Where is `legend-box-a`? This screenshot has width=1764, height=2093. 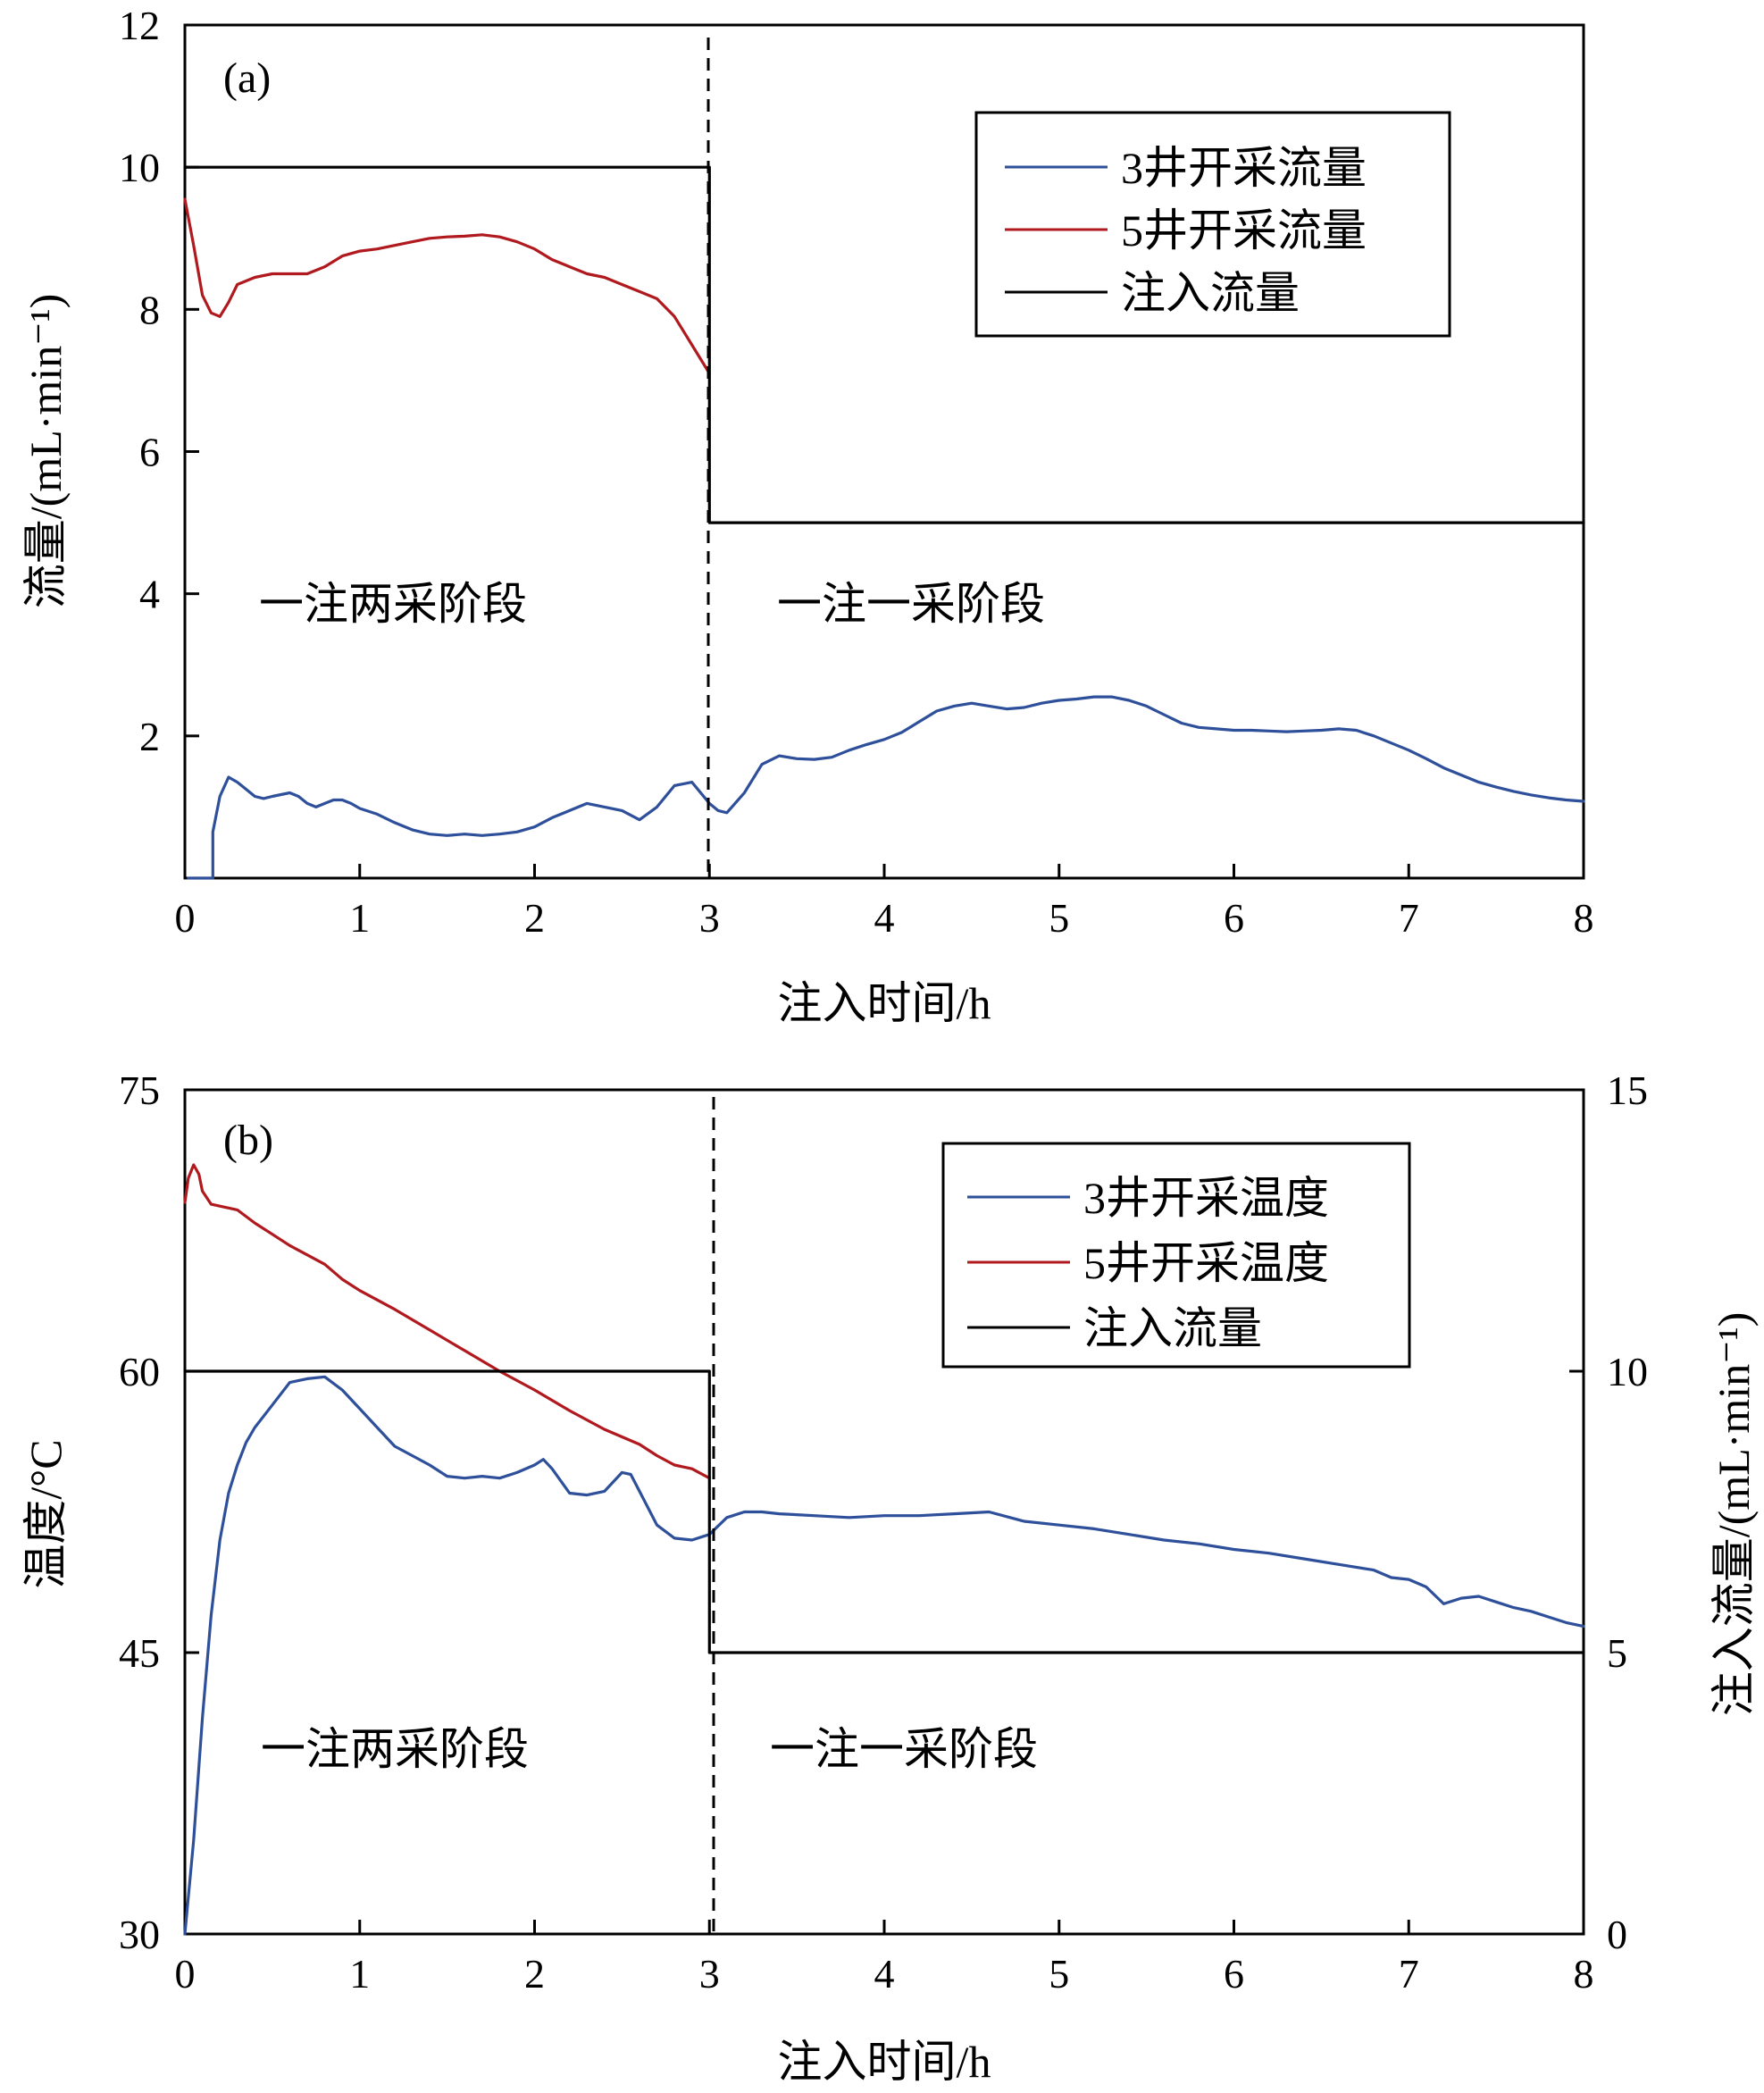
legend-box-a is located at coordinates (1212, 224).